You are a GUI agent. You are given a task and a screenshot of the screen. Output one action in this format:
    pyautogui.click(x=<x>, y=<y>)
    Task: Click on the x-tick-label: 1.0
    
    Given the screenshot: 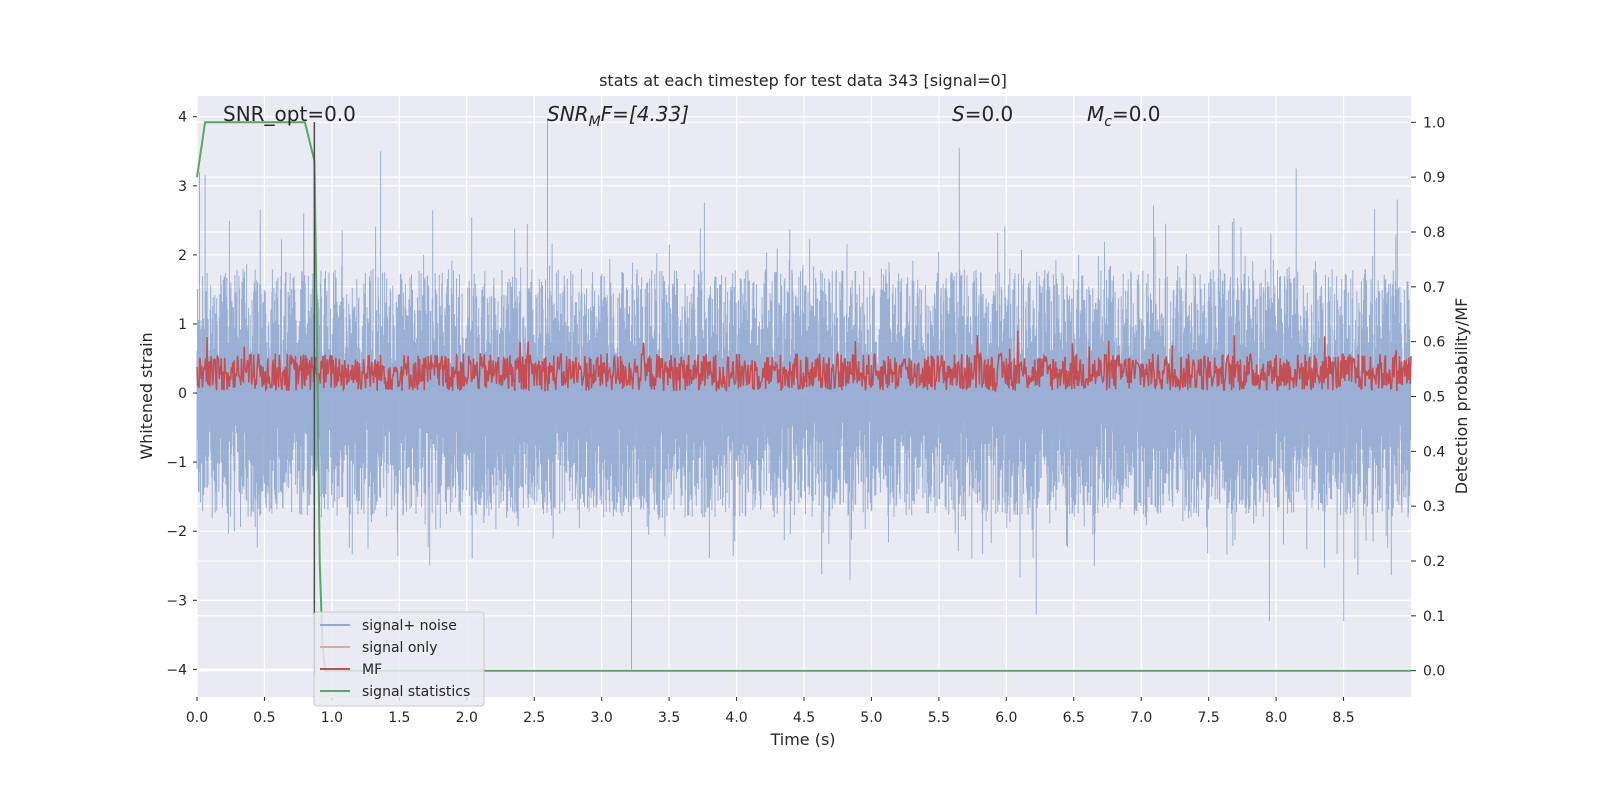 What is the action you would take?
    pyautogui.click(x=332, y=718)
    